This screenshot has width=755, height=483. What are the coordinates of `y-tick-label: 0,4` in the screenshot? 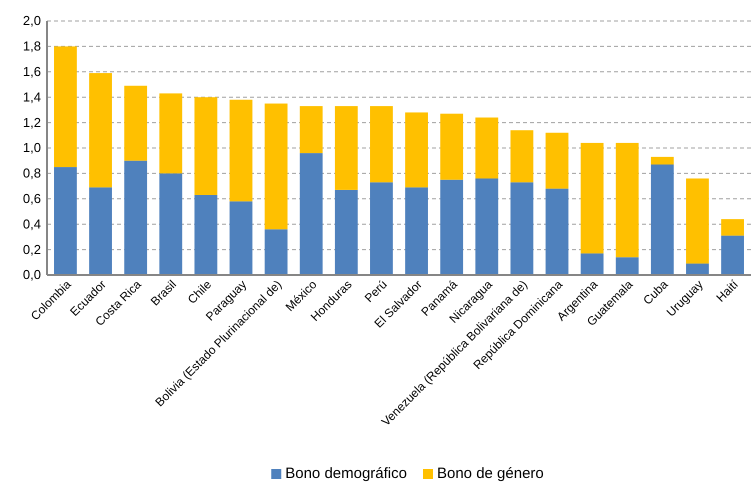 It's located at (31, 224).